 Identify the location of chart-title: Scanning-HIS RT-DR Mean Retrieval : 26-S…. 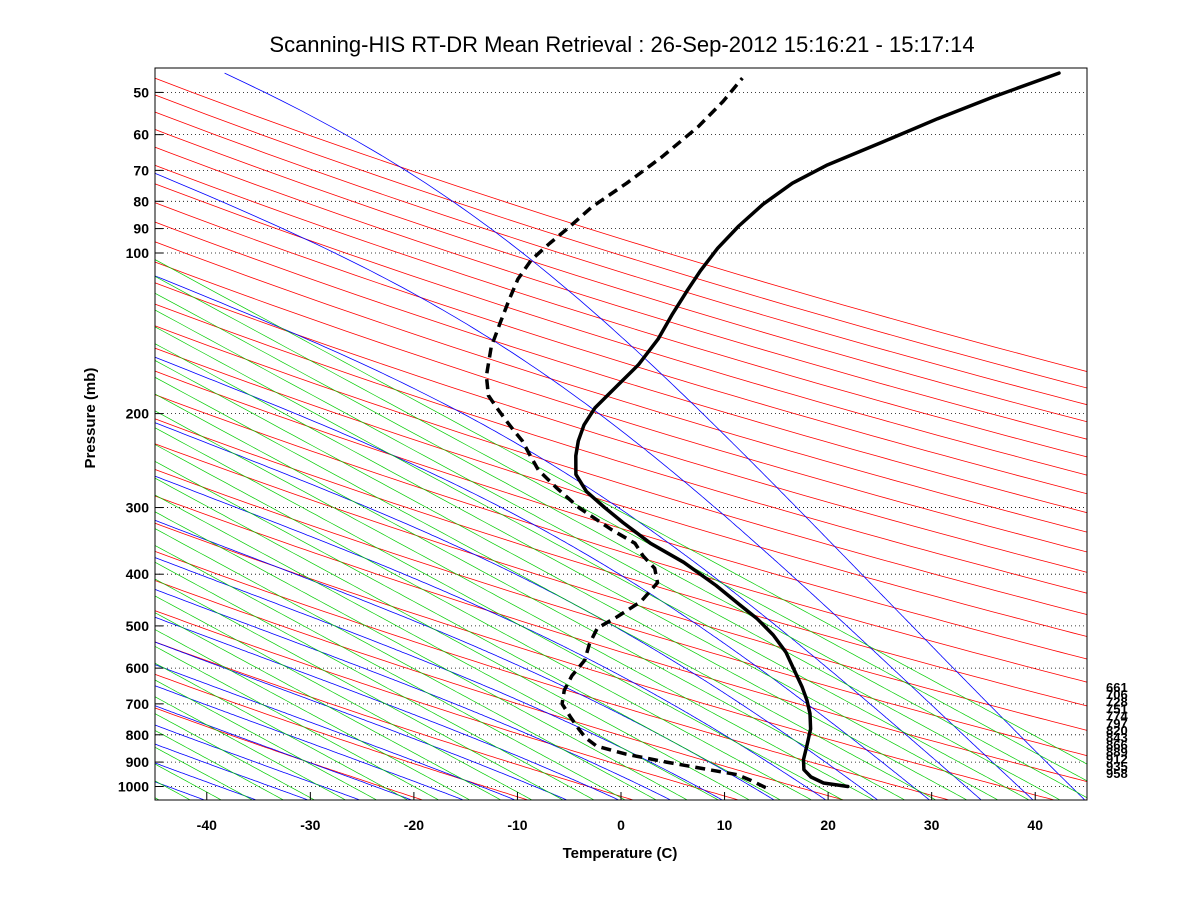
(621, 44).